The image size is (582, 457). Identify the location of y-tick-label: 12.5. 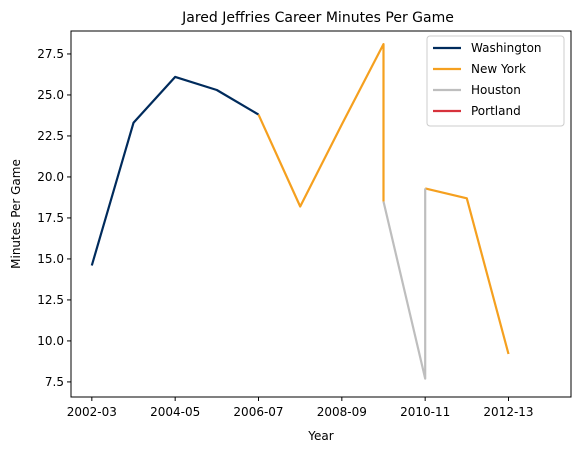
(50, 300).